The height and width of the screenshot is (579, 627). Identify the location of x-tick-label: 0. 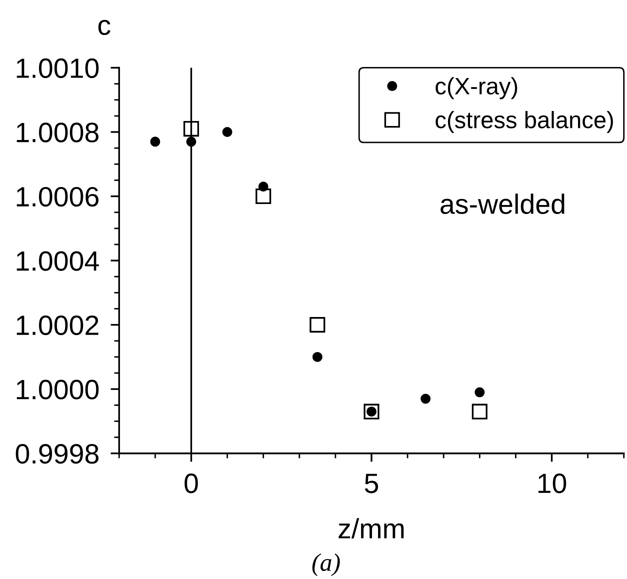
(191, 484).